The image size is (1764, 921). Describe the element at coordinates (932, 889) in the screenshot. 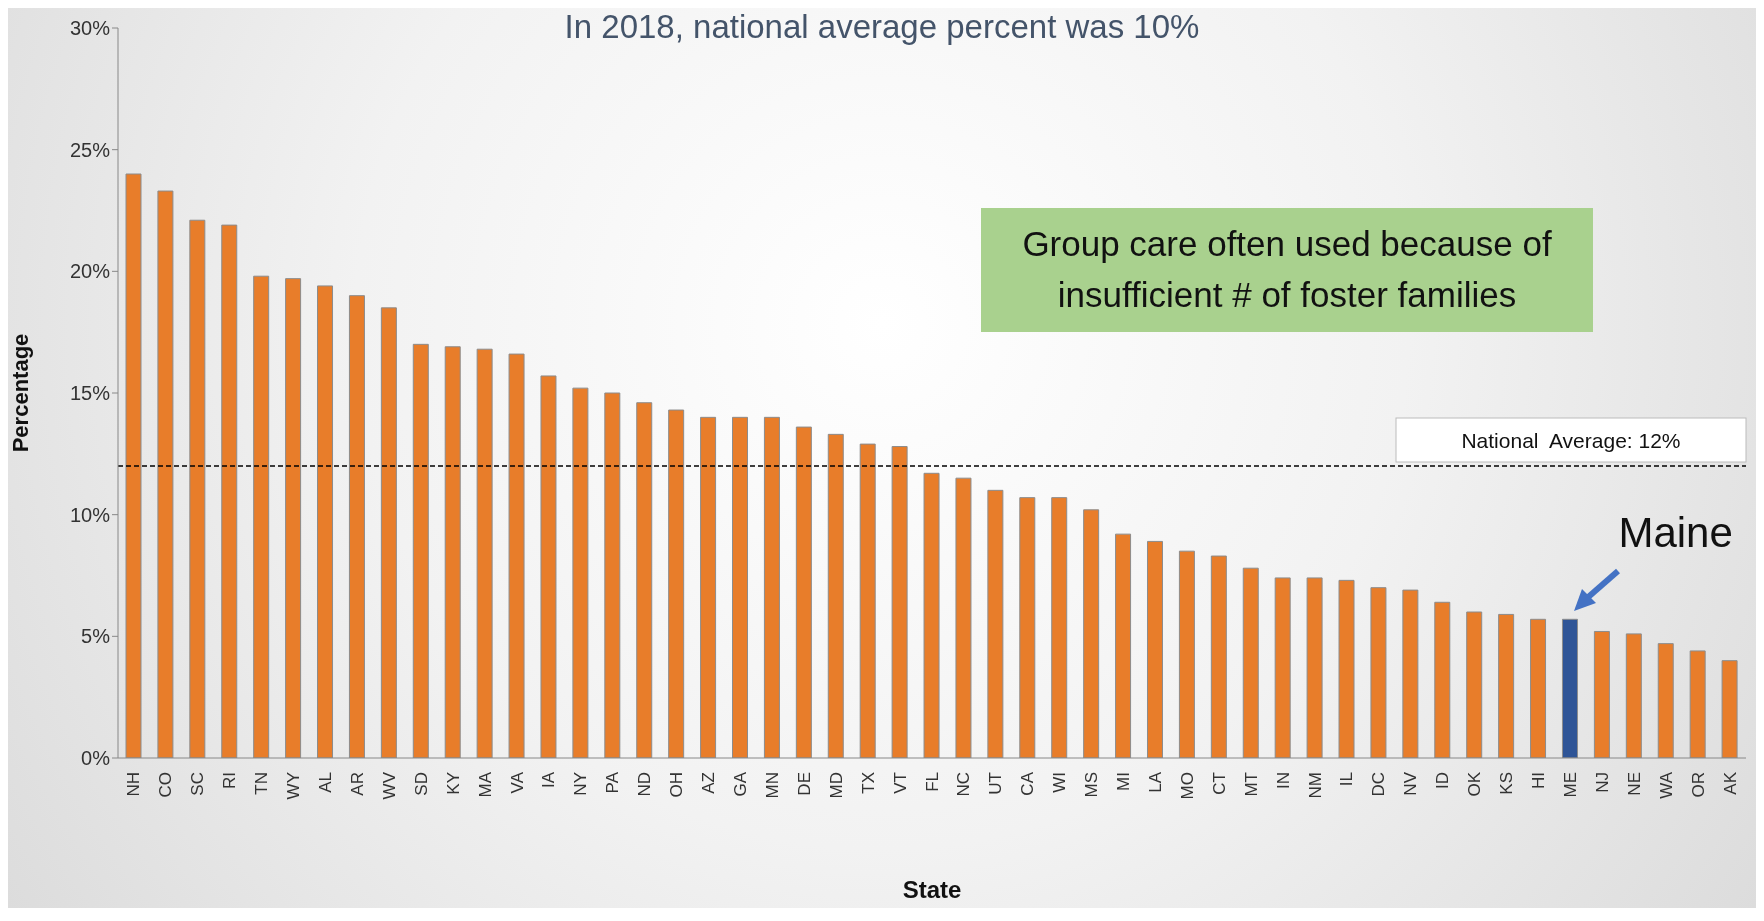

I see `x-axis-title: State` at that location.